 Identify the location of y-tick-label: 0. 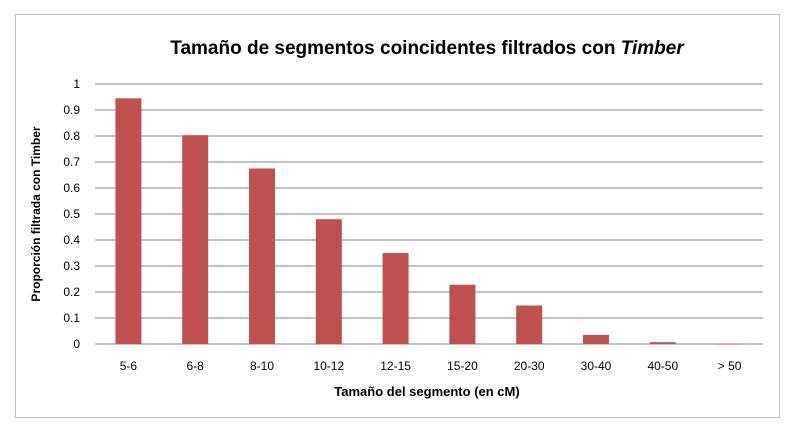
(76, 344).